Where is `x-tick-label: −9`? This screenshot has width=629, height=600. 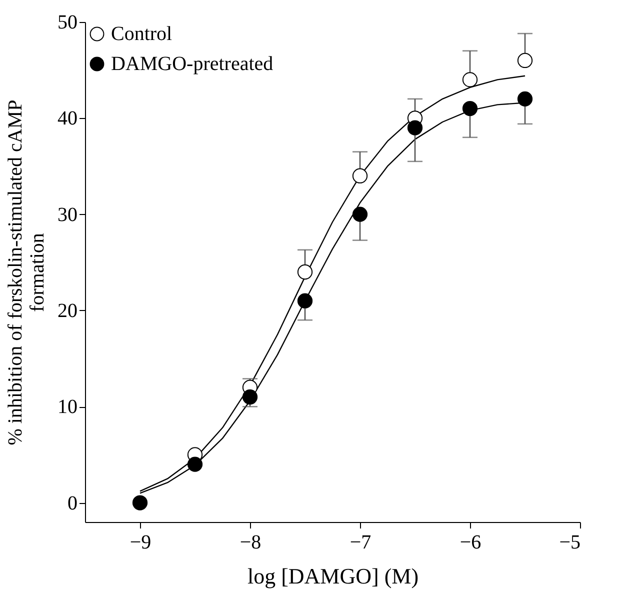
x-tick-label: −9 is located at coordinates (141, 543).